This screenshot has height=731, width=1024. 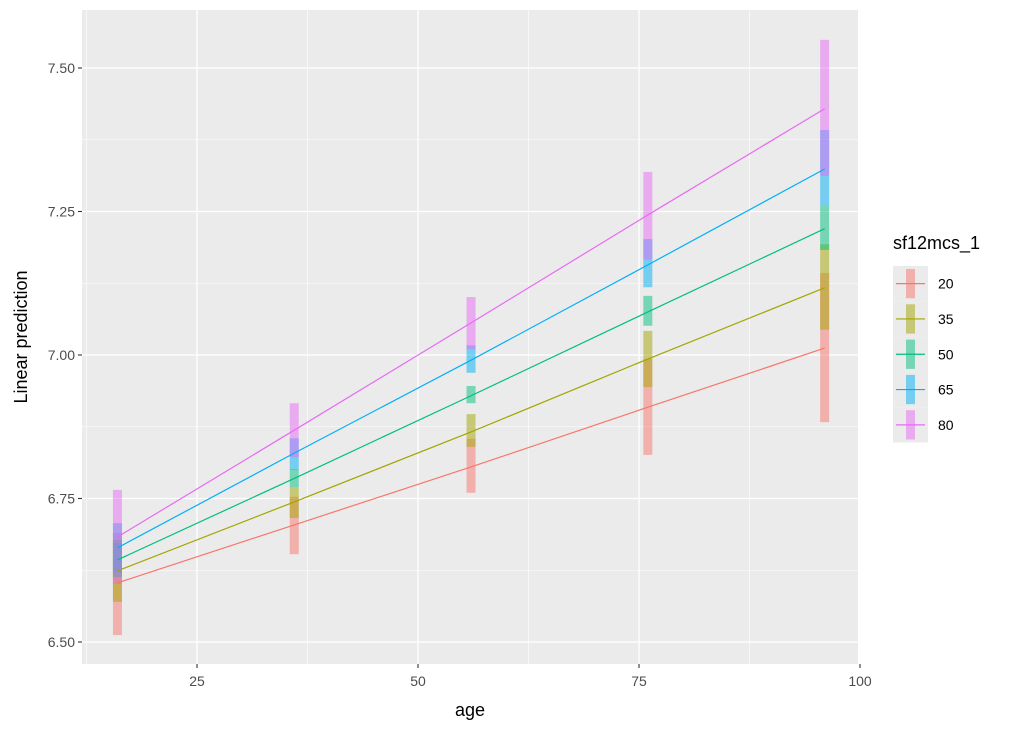 I want to click on x-tick-label: 25, so click(x=197, y=681).